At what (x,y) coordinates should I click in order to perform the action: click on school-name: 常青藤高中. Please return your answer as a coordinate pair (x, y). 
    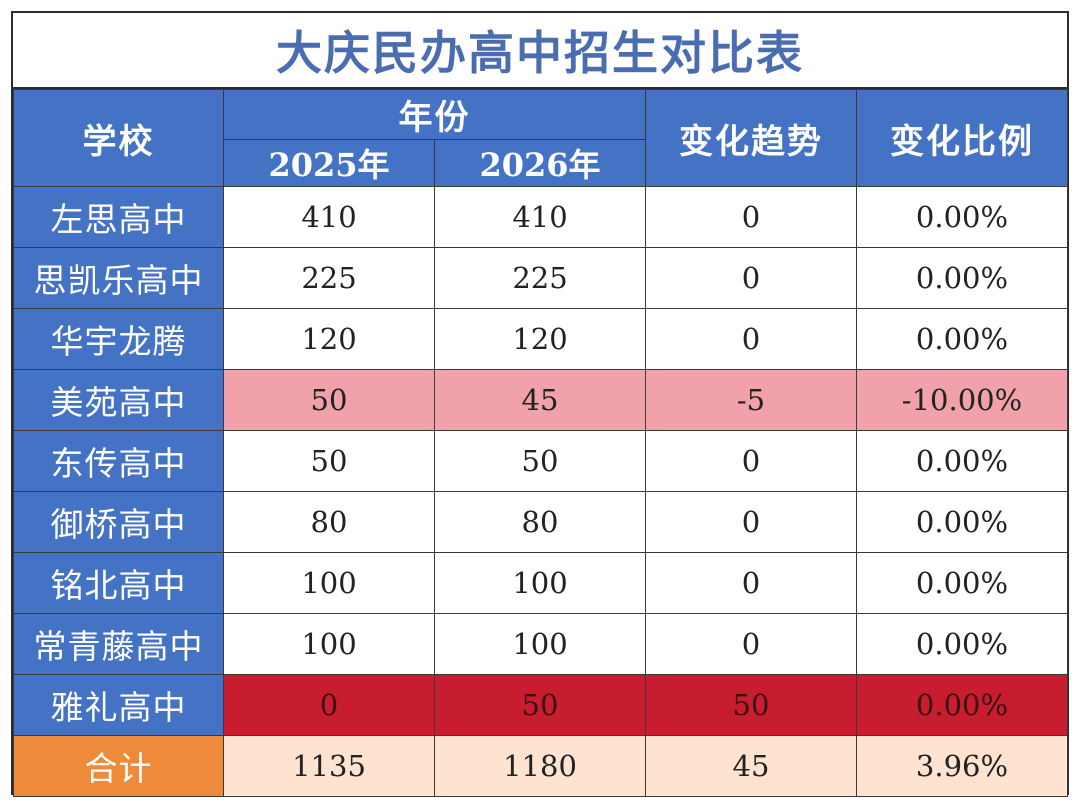
    Looking at the image, I should click on (118, 644).